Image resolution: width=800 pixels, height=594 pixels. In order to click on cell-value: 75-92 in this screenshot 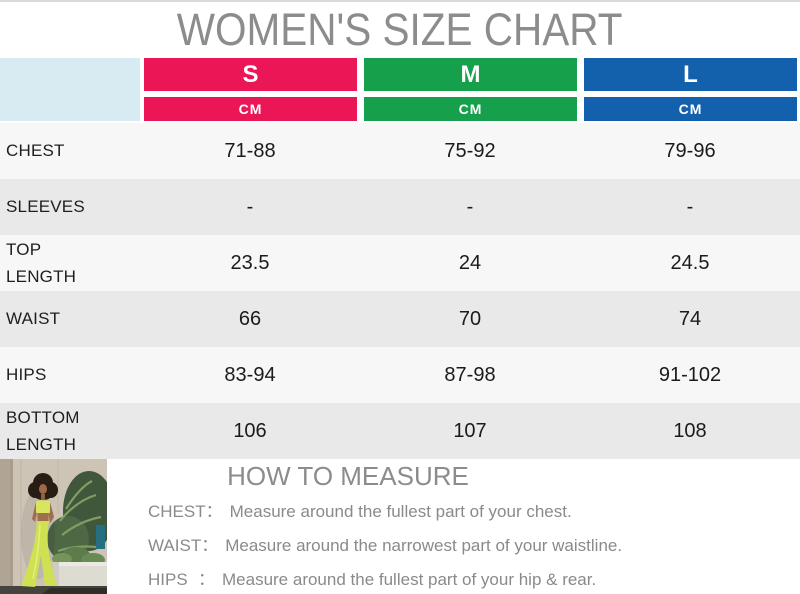, I will do `click(470, 150)`.